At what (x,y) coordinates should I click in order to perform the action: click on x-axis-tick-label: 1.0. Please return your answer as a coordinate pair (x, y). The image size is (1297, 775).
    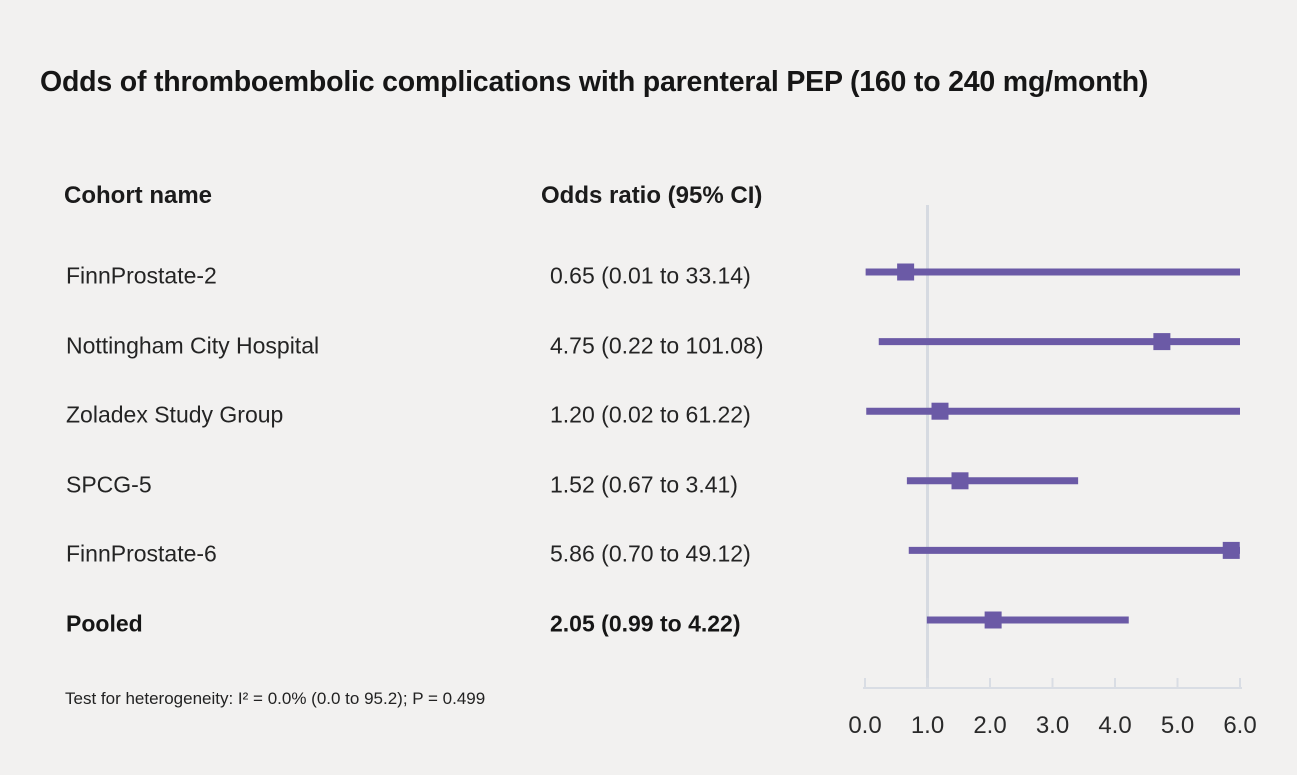
    Looking at the image, I should click on (927, 725).